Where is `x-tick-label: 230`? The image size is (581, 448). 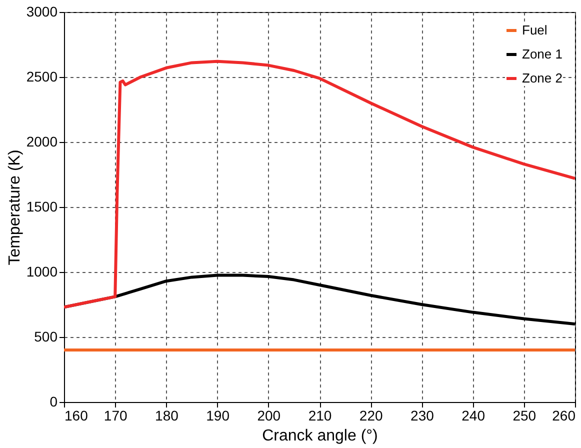 x-tick-label: 230 is located at coordinates (422, 416).